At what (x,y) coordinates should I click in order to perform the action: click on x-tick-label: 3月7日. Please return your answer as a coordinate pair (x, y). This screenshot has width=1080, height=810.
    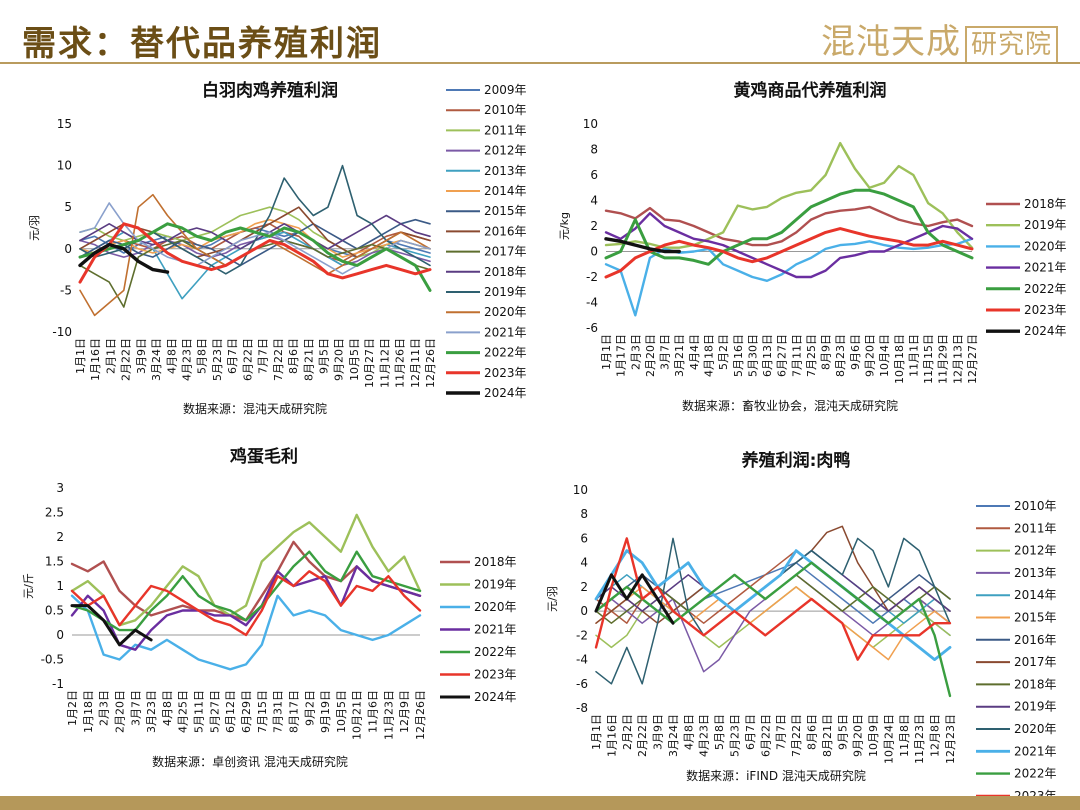
    Looking at the image, I should click on (665, 352).